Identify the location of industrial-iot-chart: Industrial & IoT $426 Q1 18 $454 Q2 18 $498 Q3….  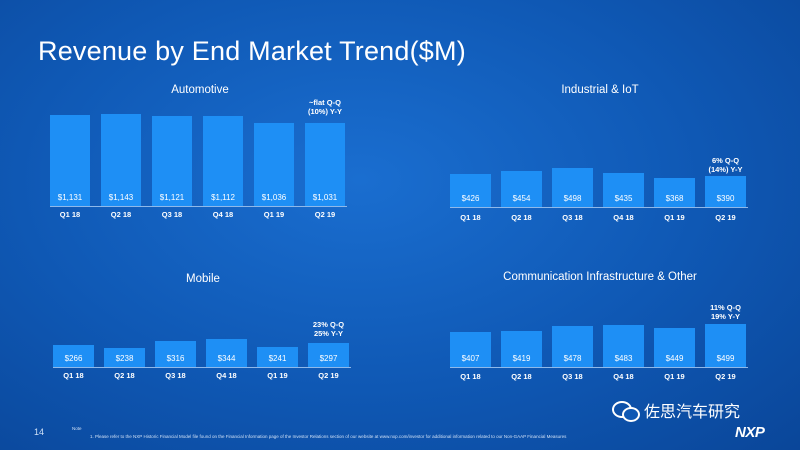
(600, 153).